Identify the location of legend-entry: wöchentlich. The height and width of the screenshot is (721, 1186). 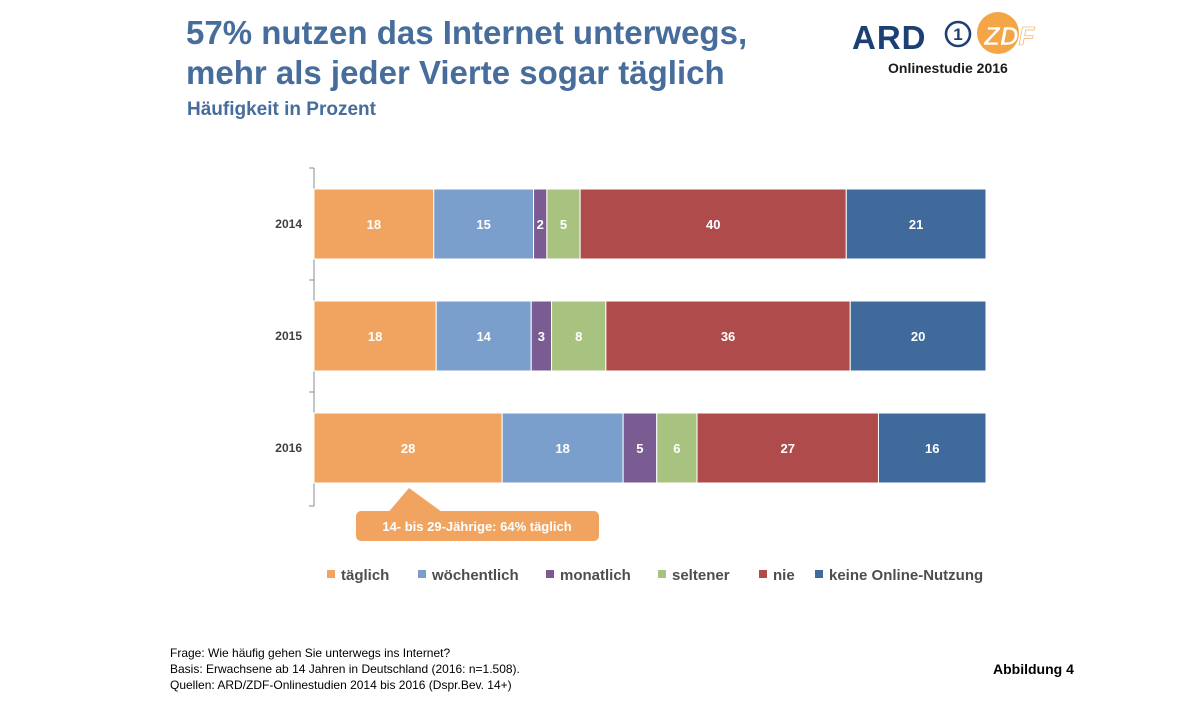
(475, 575).